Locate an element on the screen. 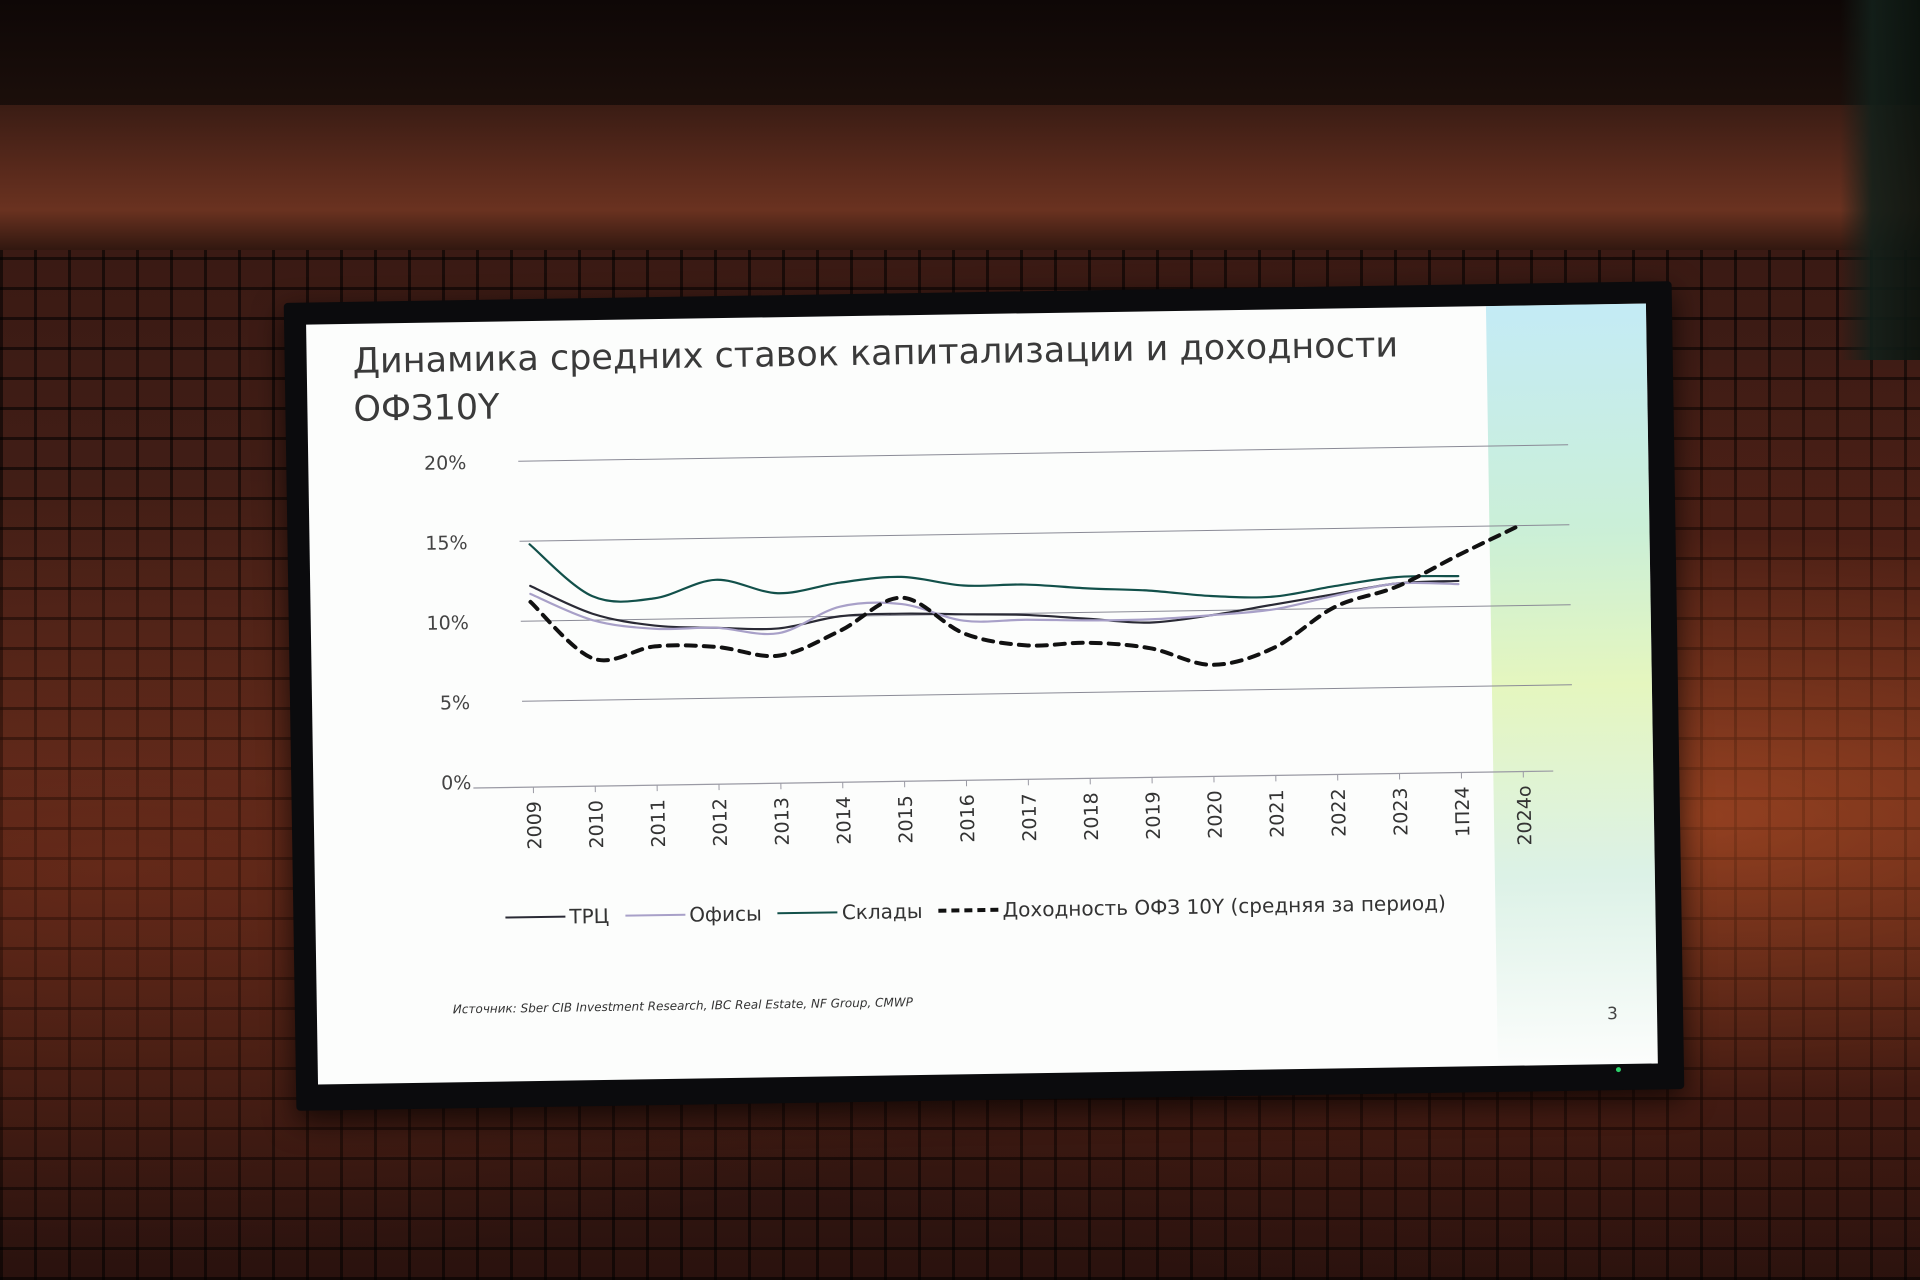  x-tick-label: 2012 is located at coordinates (720, 822).